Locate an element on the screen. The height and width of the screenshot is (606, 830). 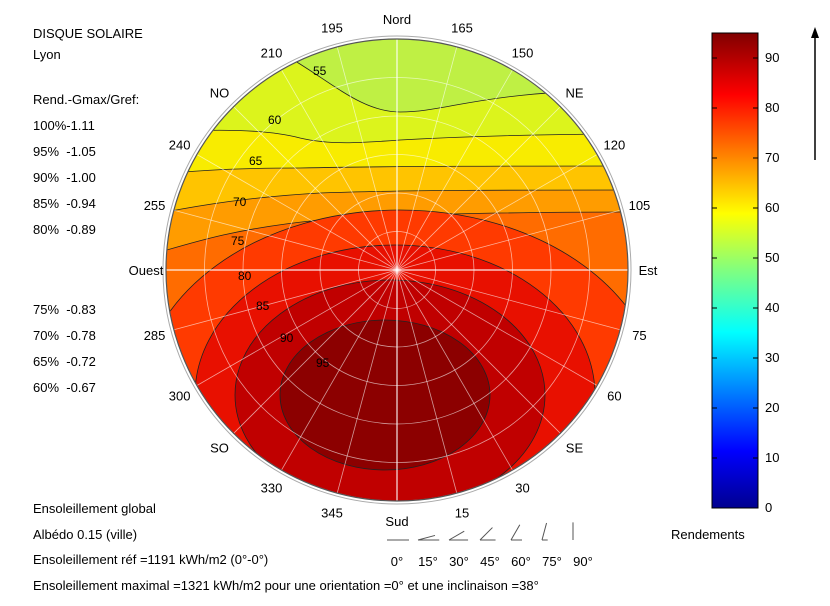
azimuth-label: SE is located at coordinates (575, 447).